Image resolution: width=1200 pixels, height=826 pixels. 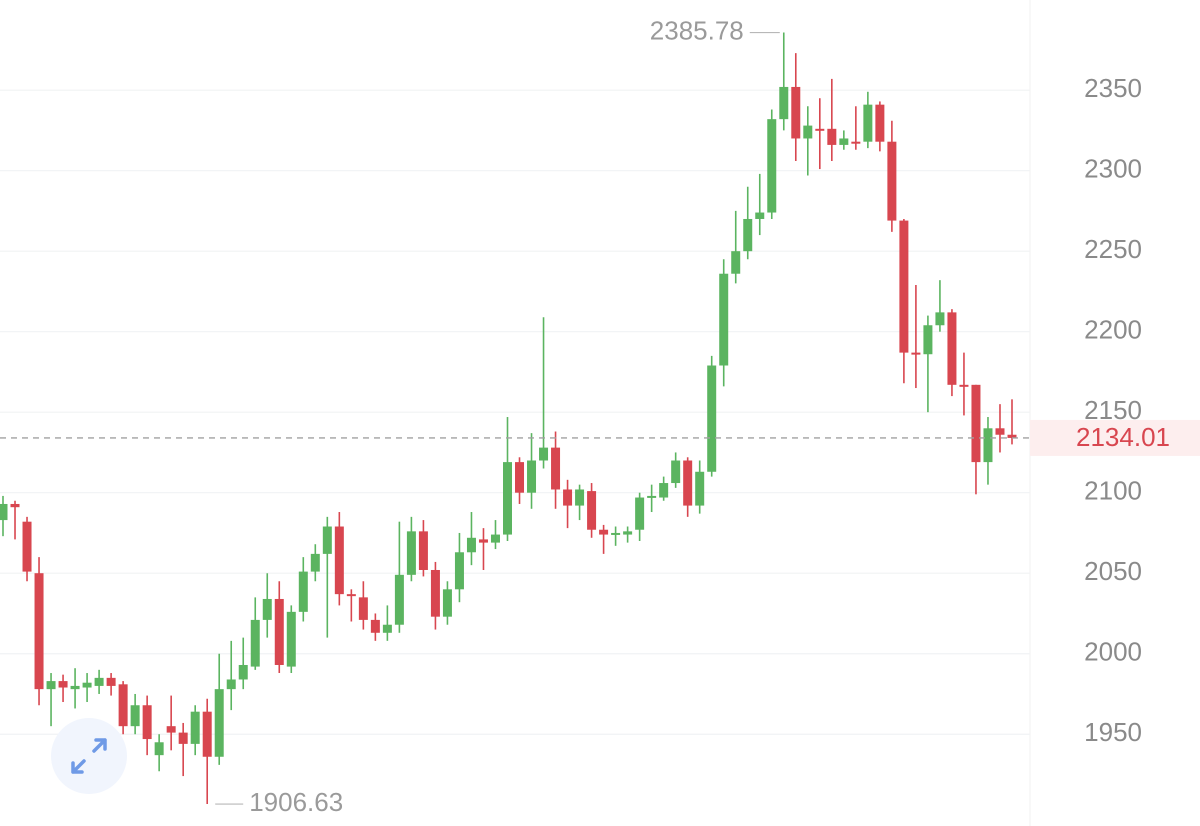 I want to click on zoom-icon, so click(x=89, y=756).